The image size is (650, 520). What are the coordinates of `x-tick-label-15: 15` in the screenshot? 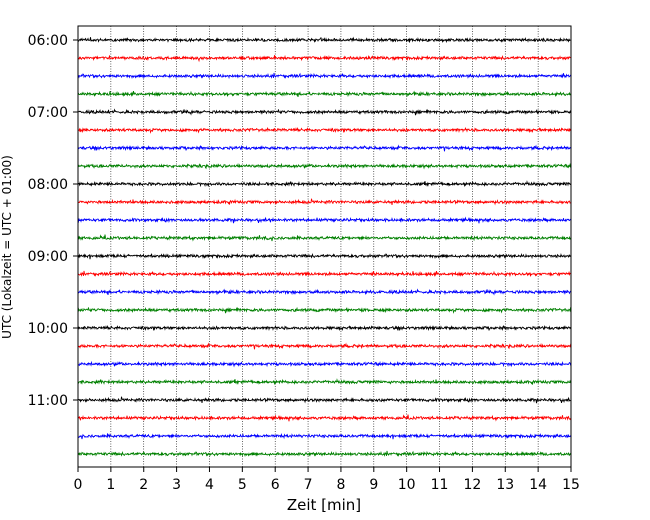 It's located at (571, 485).